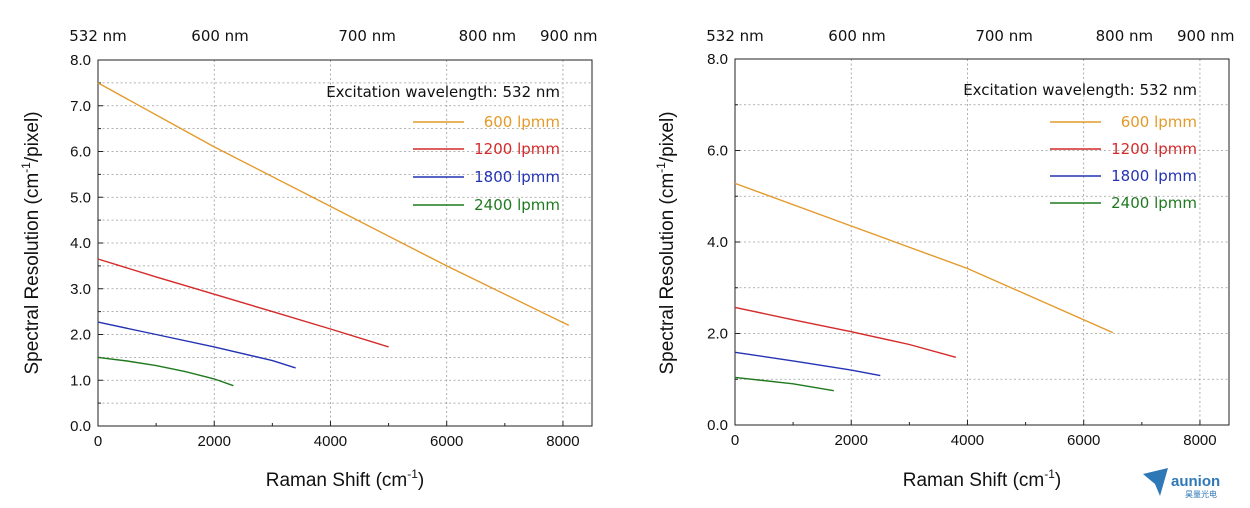  What do you see at coordinates (1201, 494) in the screenshot?
I see `logo-subtitle: 昊量光电` at bounding box center [1201, 494].